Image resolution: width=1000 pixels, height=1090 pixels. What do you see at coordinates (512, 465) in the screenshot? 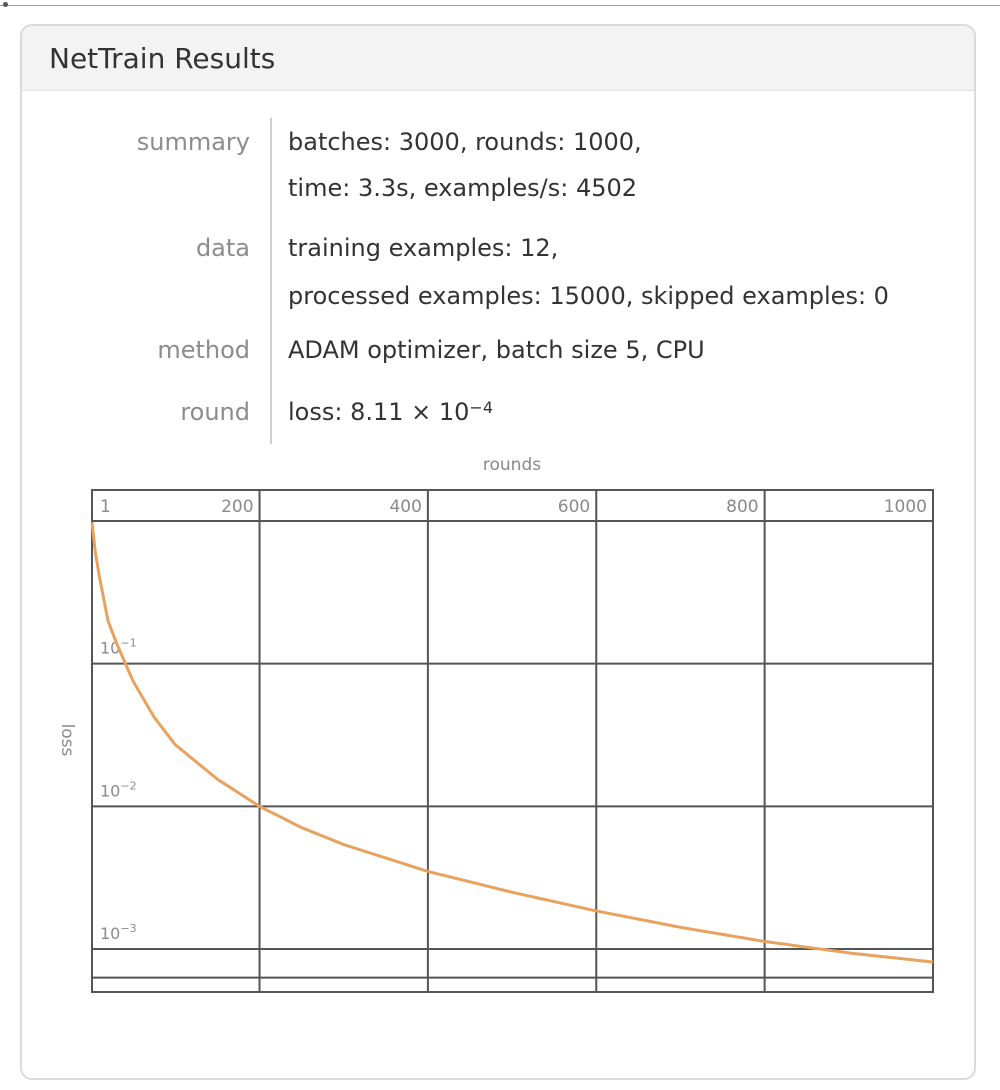
I see `x-axis-title: rounds` at bounding box center [512, 465].